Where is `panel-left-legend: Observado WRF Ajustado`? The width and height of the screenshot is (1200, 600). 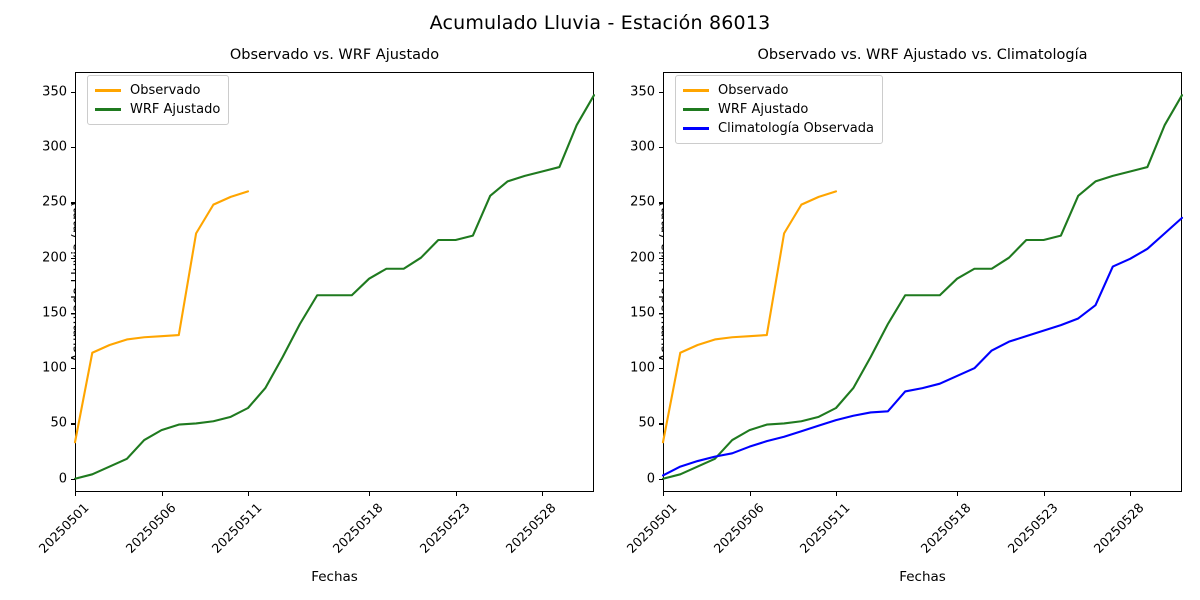
panel-left-legend: Observado WRF Ajustado is located at coordinates (158, 100).